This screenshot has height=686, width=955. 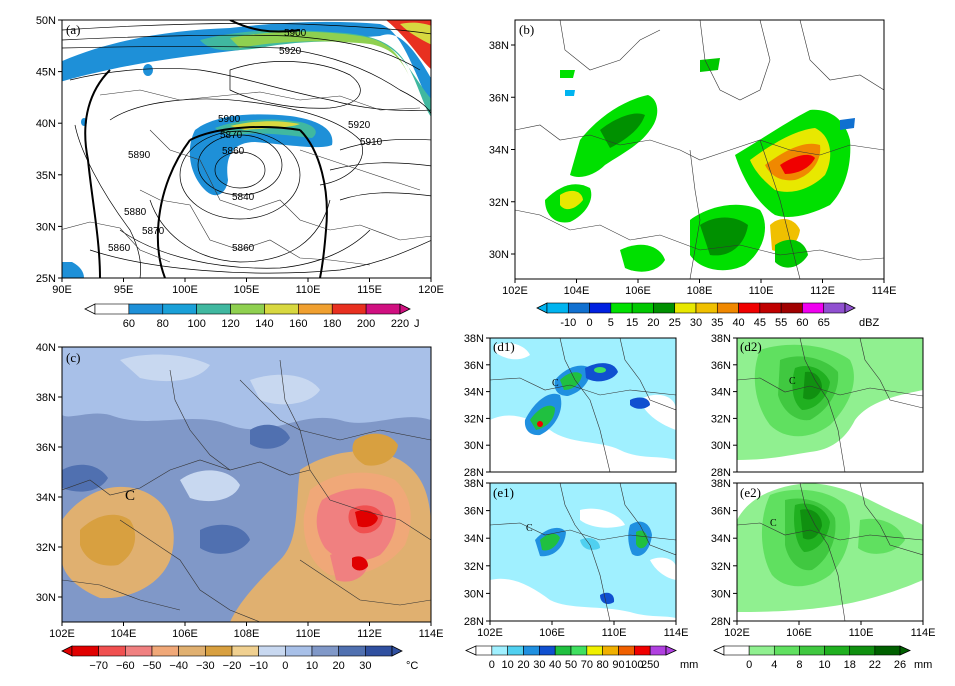 I want to click on y-tick-label: 45N, so click(x=46, y=73).